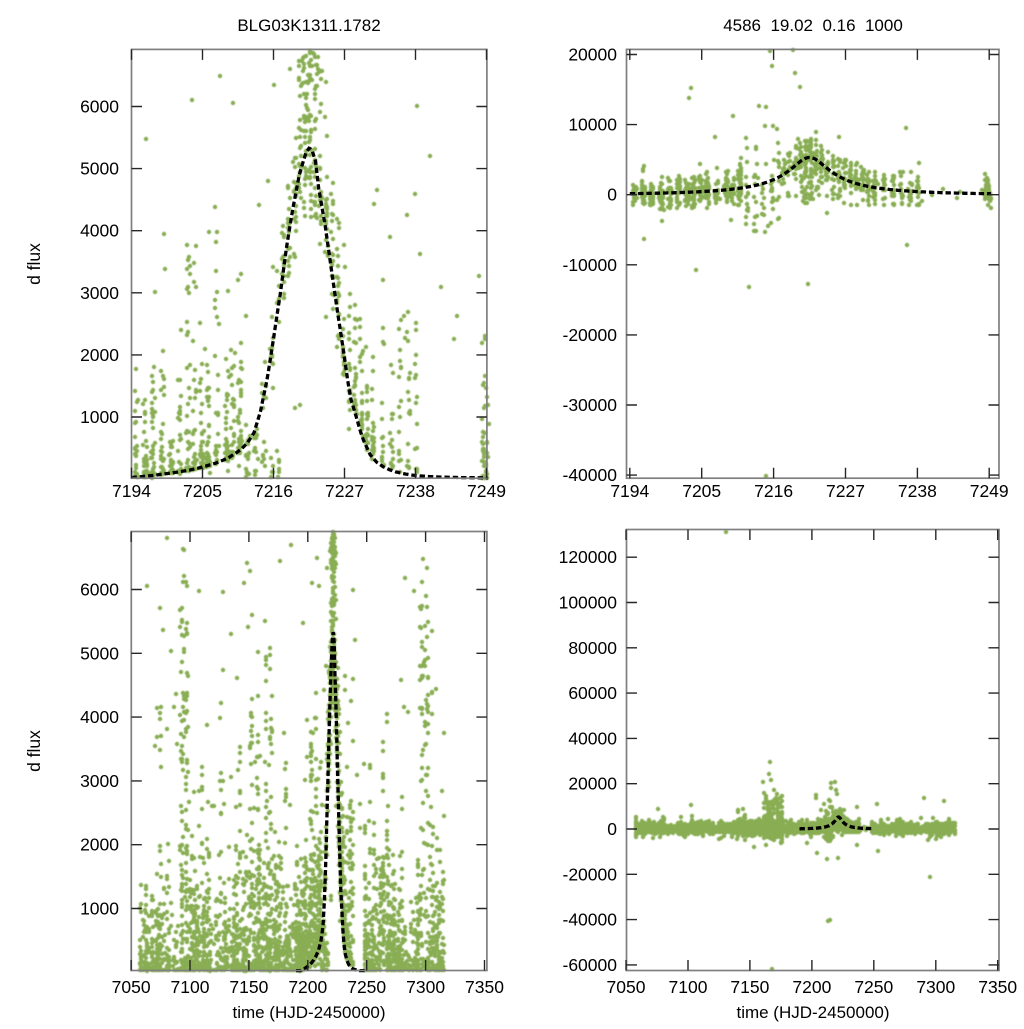  Describe the element at coordinates (590, 265) in the screenshot. I see `svg-text: -10000` at that location.